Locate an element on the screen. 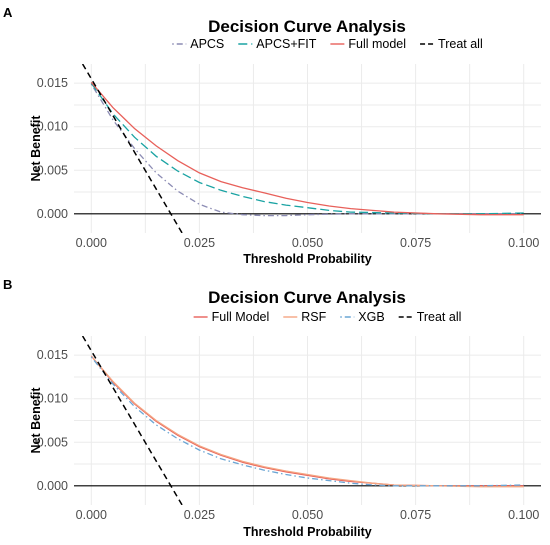 The width and height of the screenshot is (550, 545). panel-letter-a: A is located at coordinates (8, 12).